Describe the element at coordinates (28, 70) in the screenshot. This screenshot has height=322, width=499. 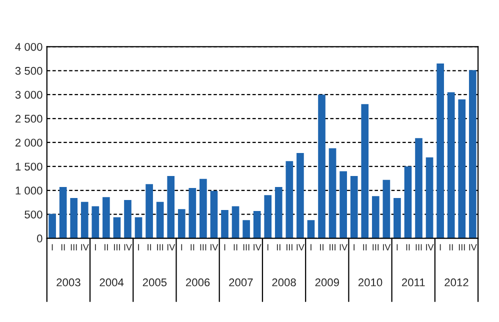
I see `y-tick-label: 3 500` at that location.